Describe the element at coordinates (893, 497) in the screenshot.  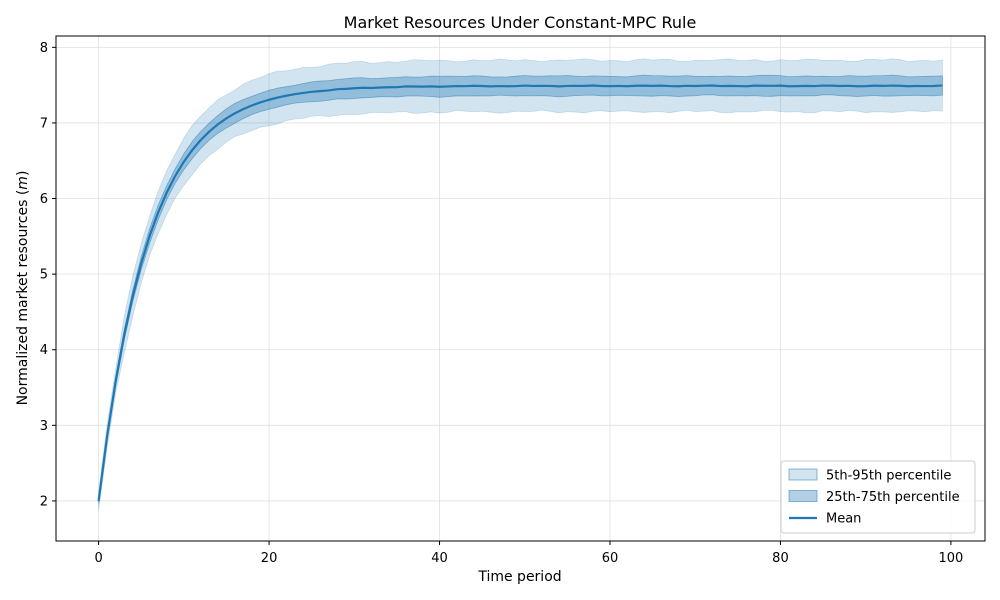
I see `legend-label-1: 25th-75th percentile` at that location.